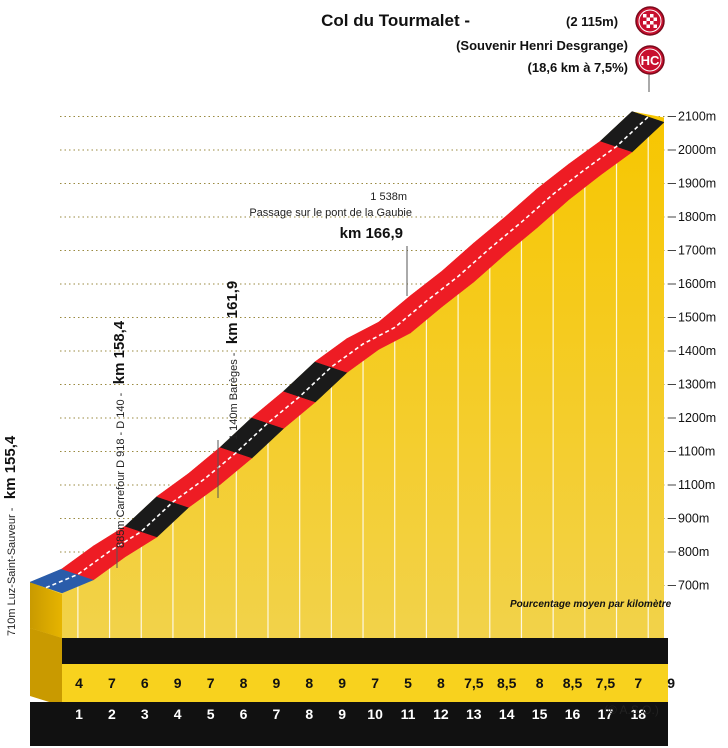 The image size is (728, 748). I want to click on category-badge-label: HC, so click(650, 60).